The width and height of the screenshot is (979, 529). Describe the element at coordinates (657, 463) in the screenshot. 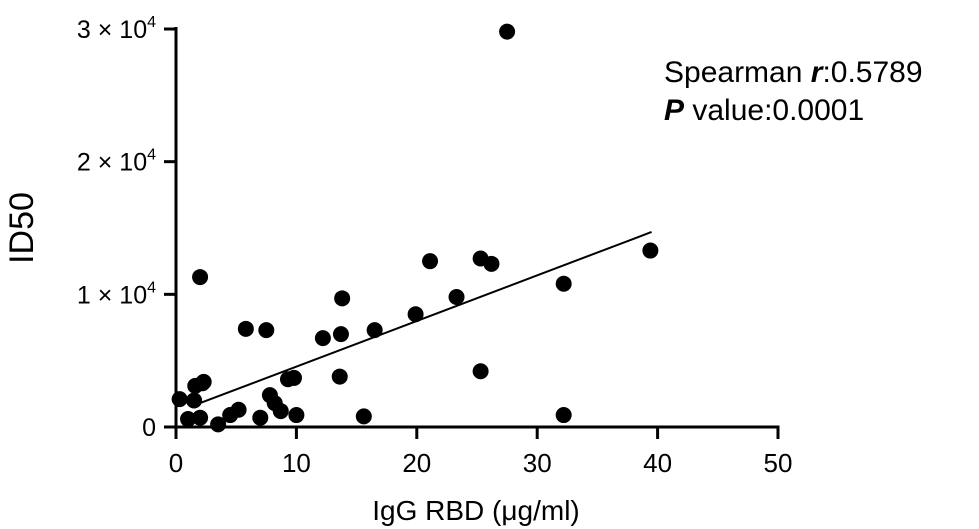

I see `x-tick-label: 40` at that location.